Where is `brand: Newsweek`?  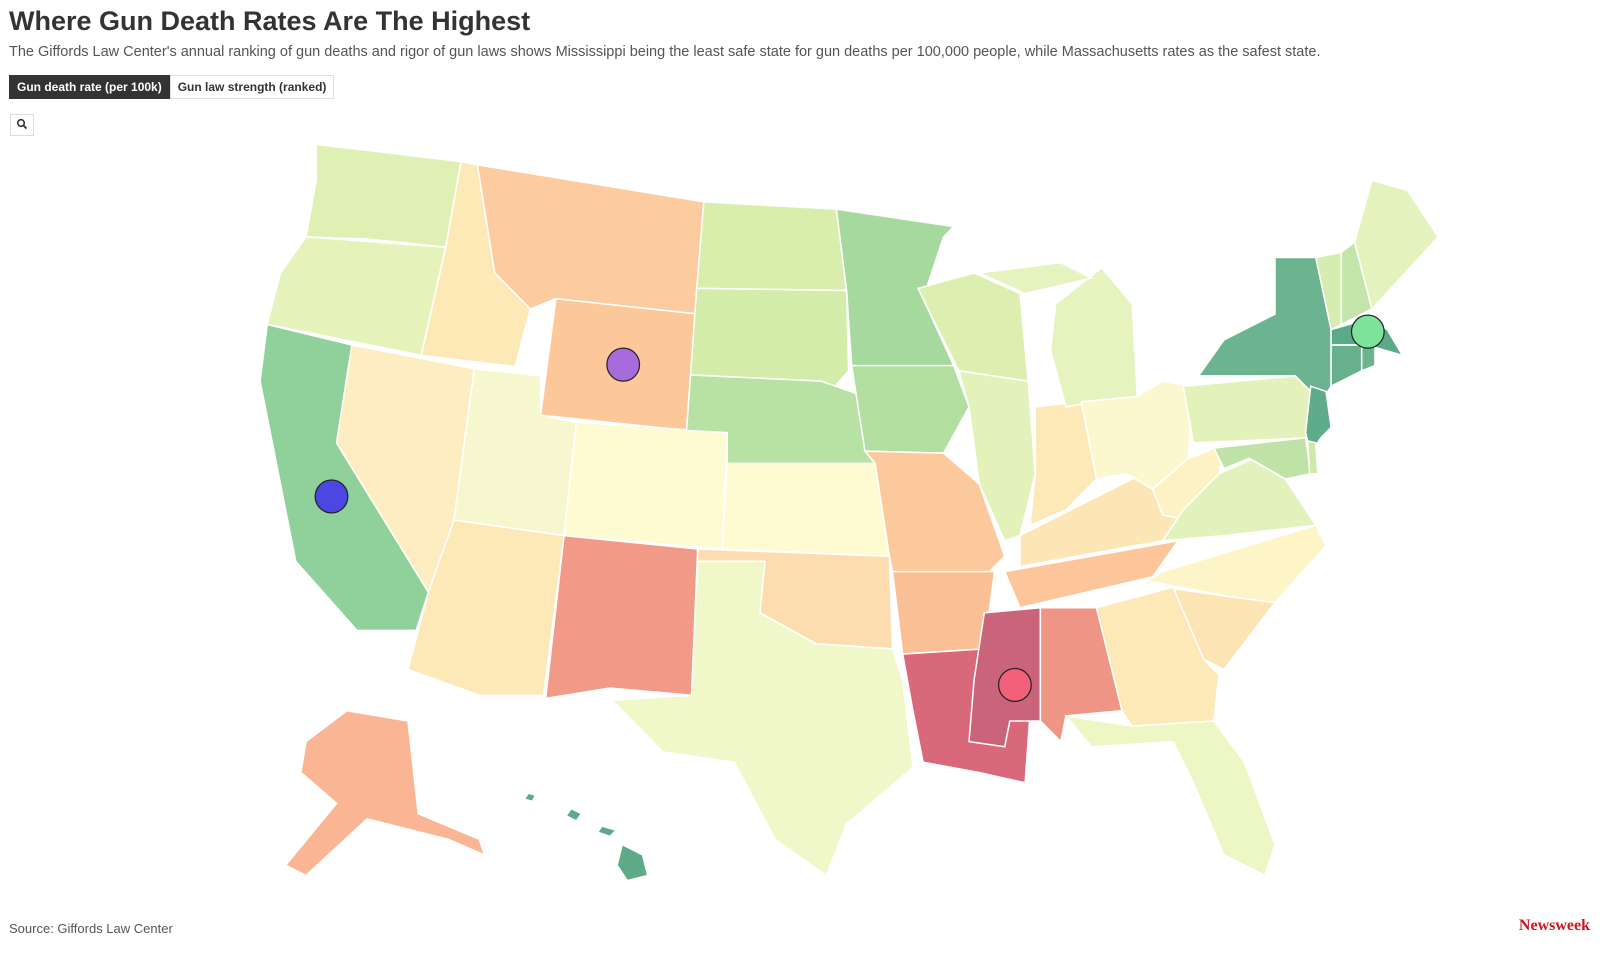 brand: Newsweek is located at coordinates (1554, 925).